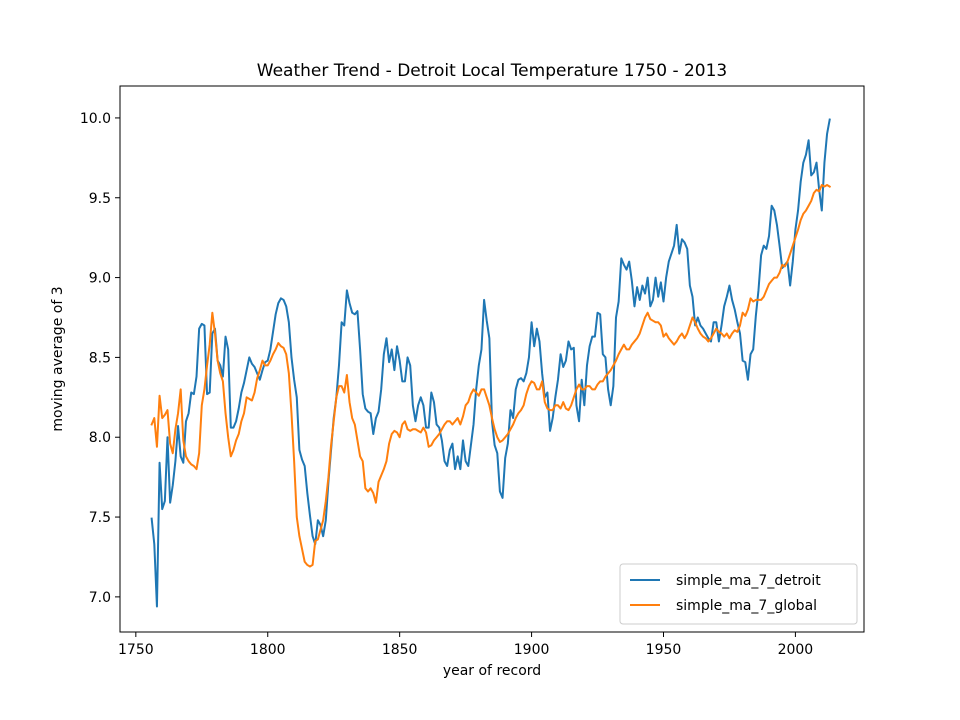  Describe the element at coordinates (492, 671) in the screenshot. I see `x-axis-label: year of record` at that location.